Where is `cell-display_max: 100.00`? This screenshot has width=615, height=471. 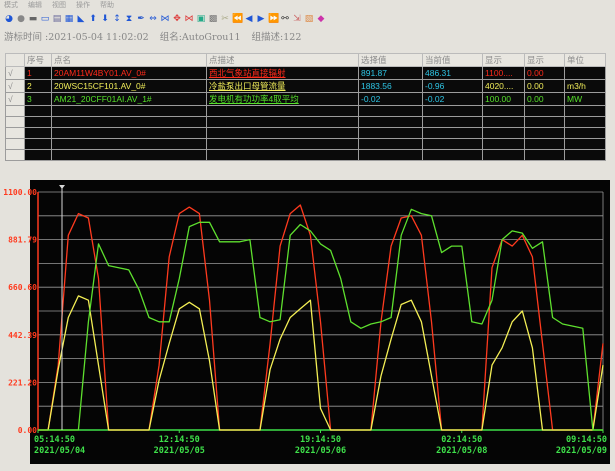
cell-display_max: 100.00 is located at coordinates (503, 99).